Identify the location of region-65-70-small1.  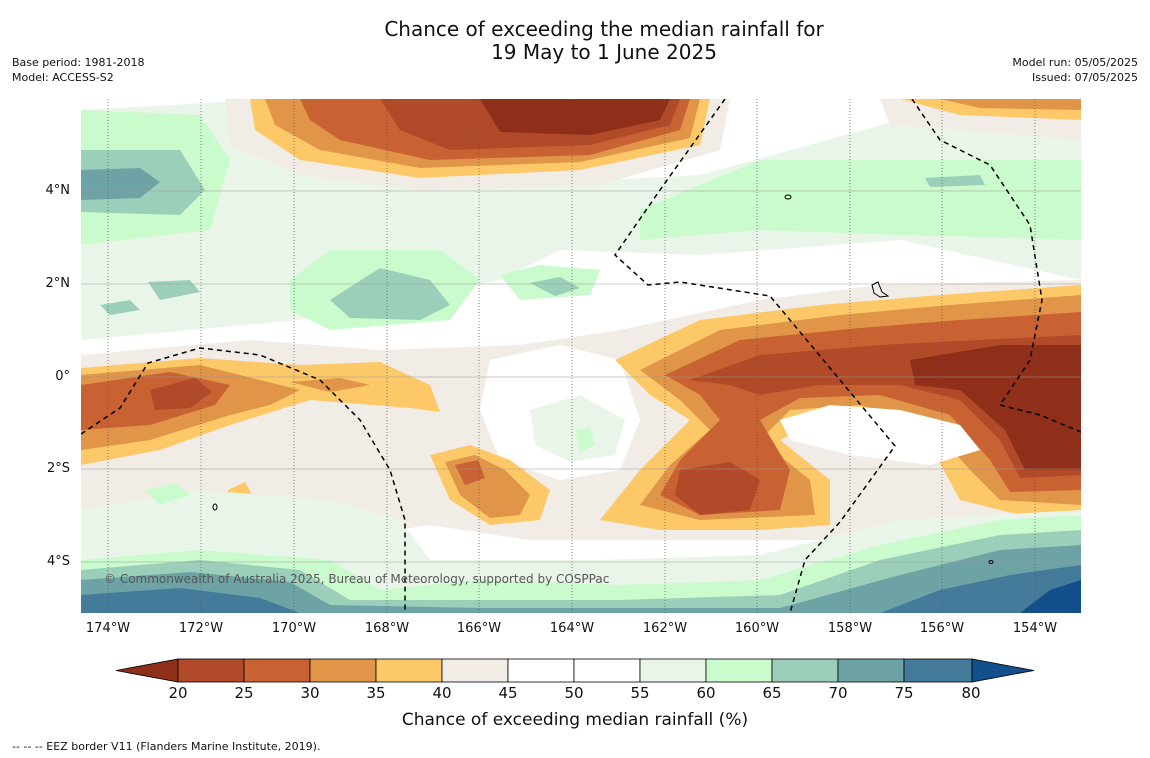
(174, 290).